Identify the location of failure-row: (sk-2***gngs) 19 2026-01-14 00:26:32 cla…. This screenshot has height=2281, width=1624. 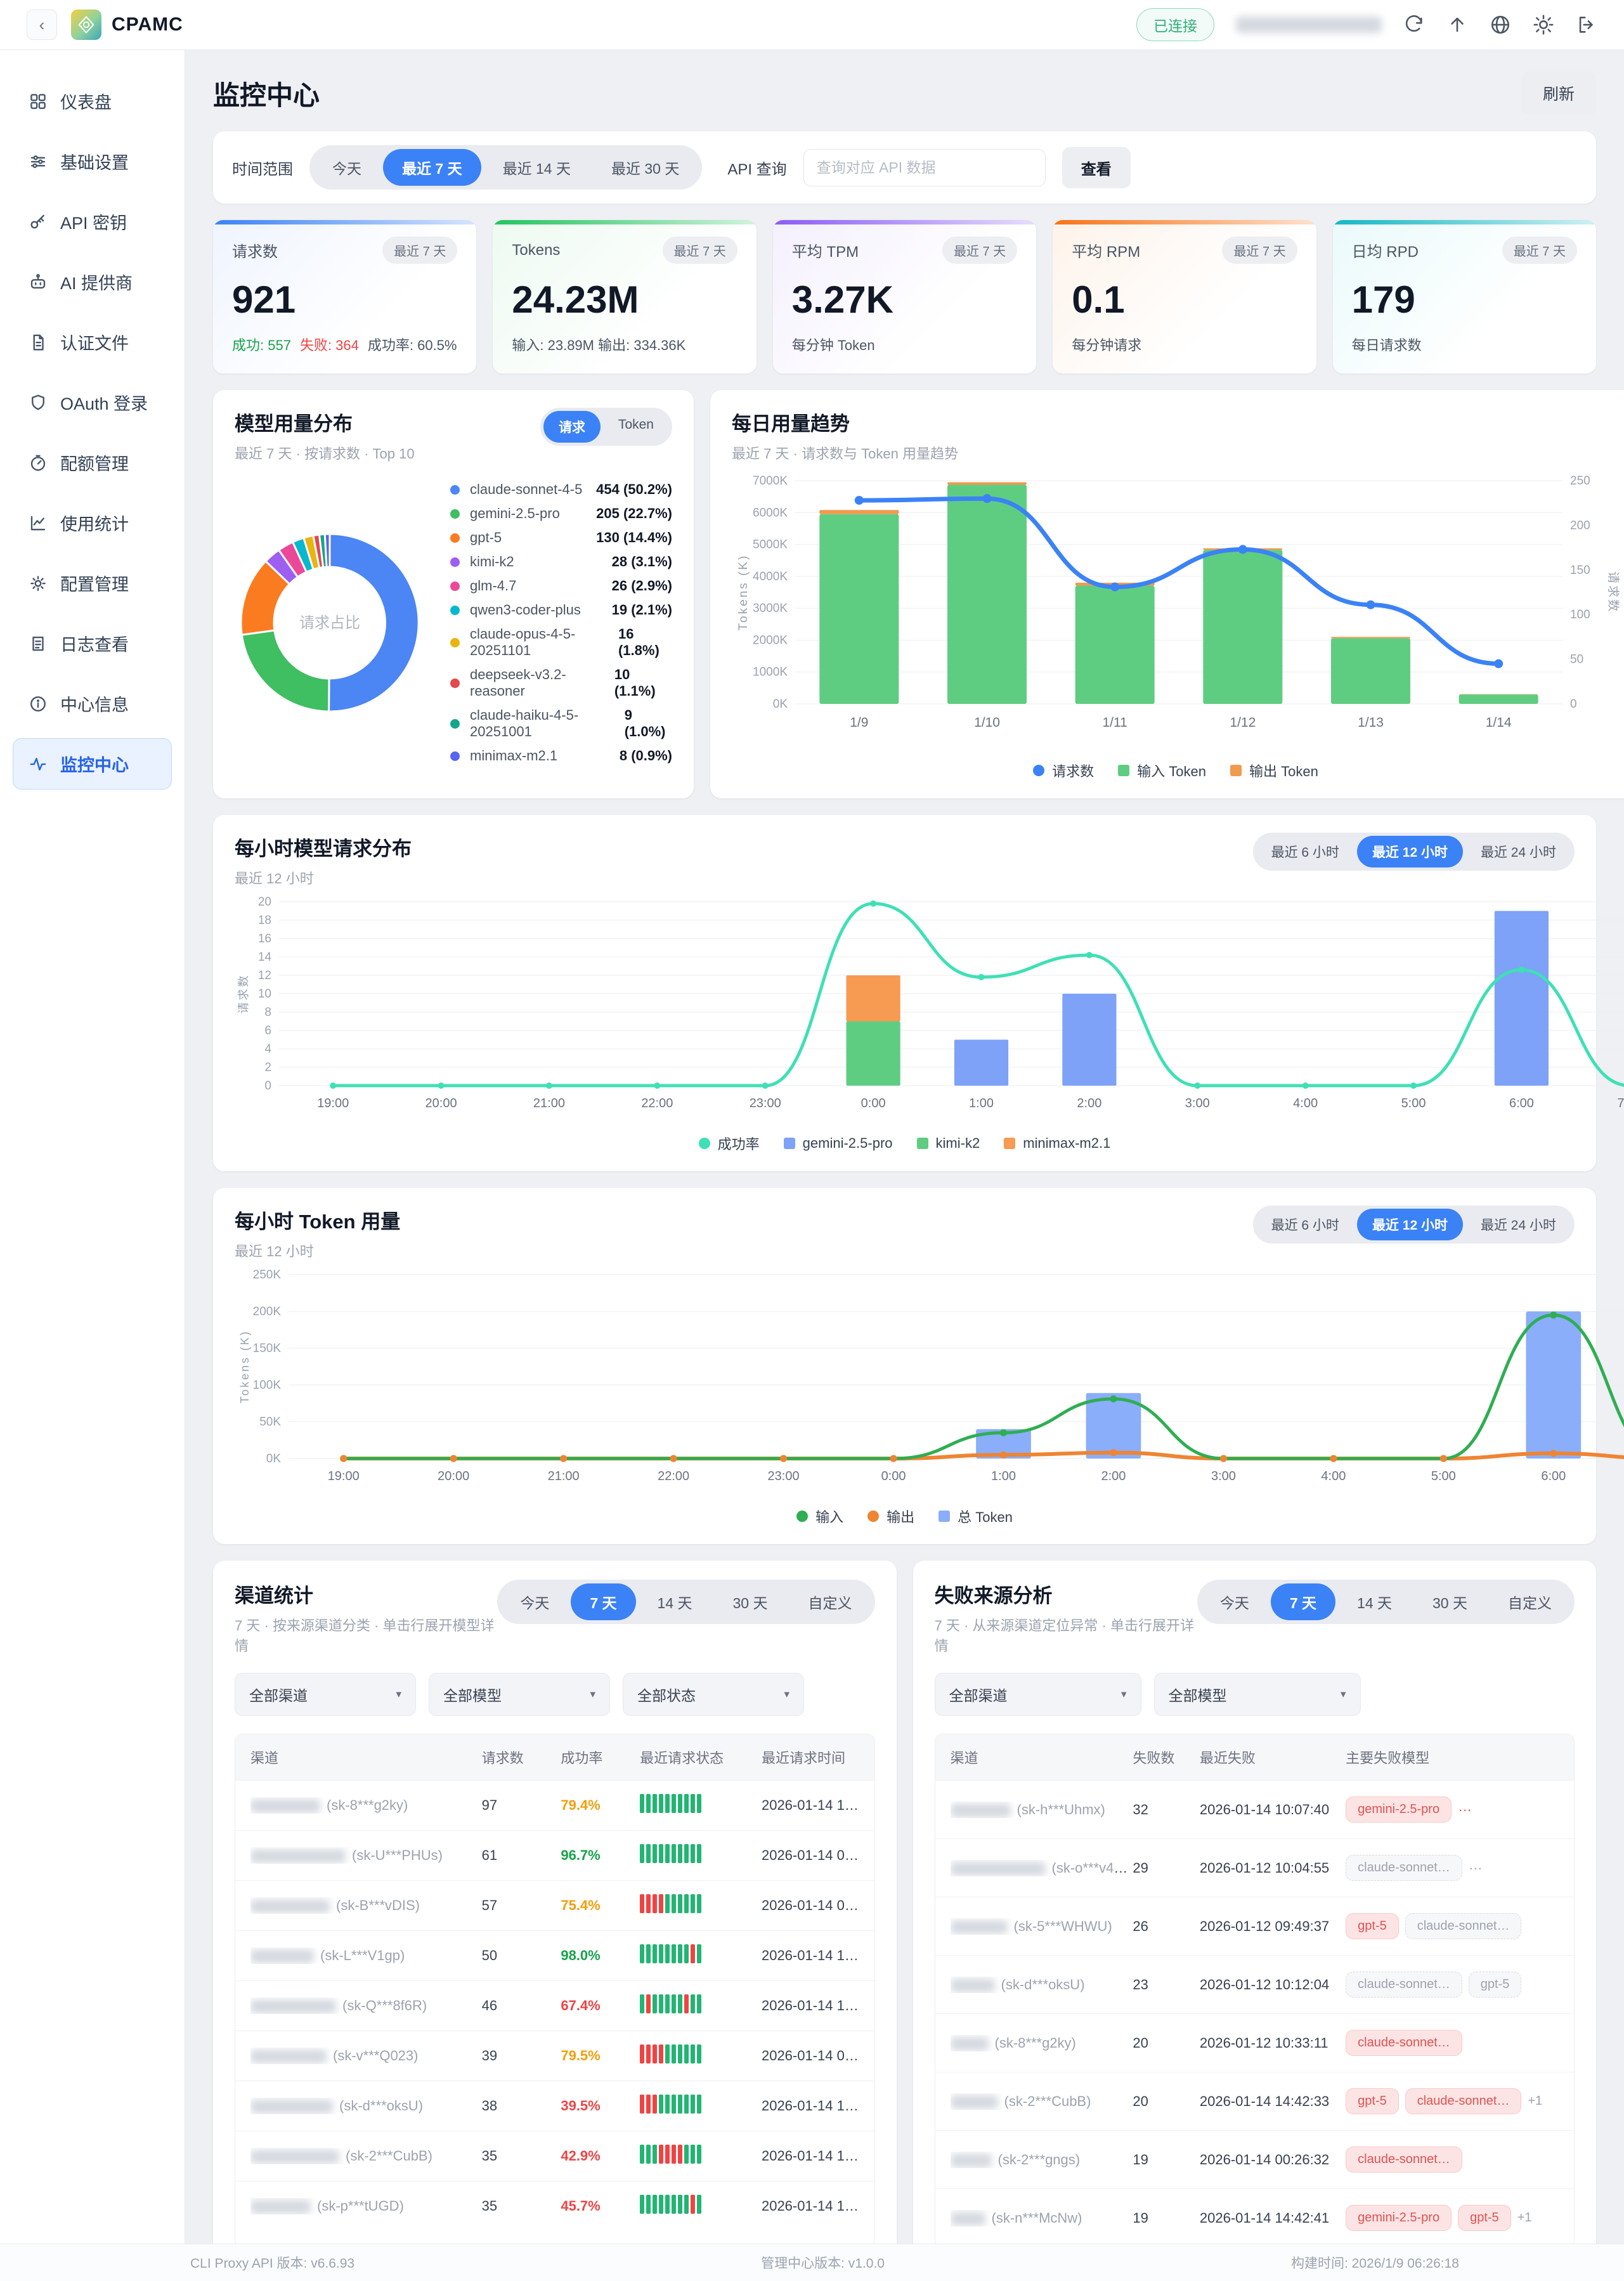
(1254, 2159).